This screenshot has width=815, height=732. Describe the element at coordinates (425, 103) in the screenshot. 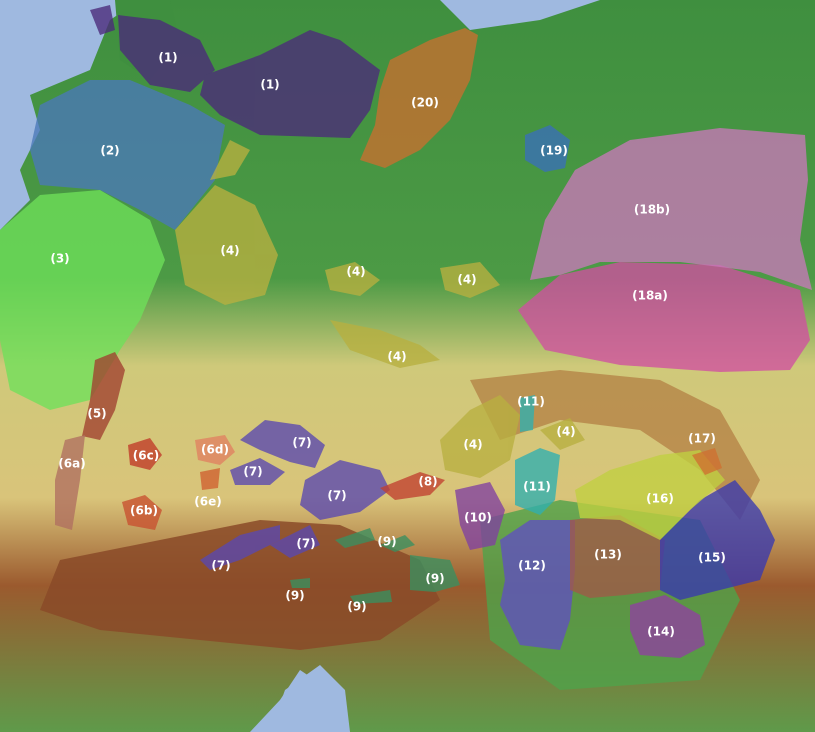

I see `label-20: (20)` at that location.